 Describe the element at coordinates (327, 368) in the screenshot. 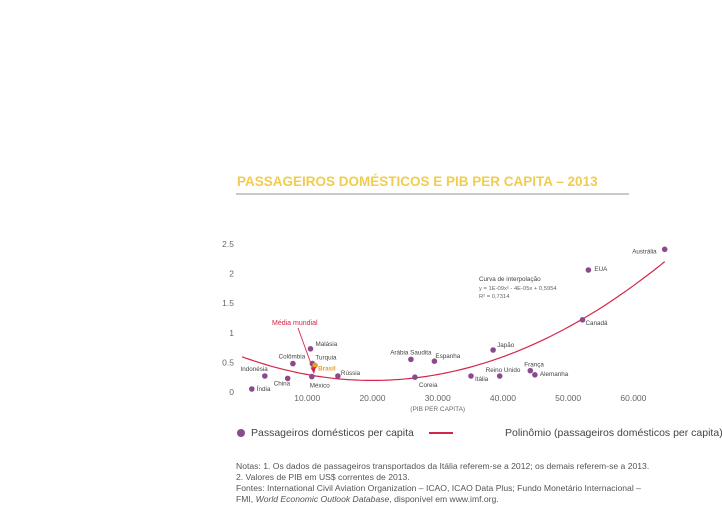

I see `data-label: Brasil` at that location.